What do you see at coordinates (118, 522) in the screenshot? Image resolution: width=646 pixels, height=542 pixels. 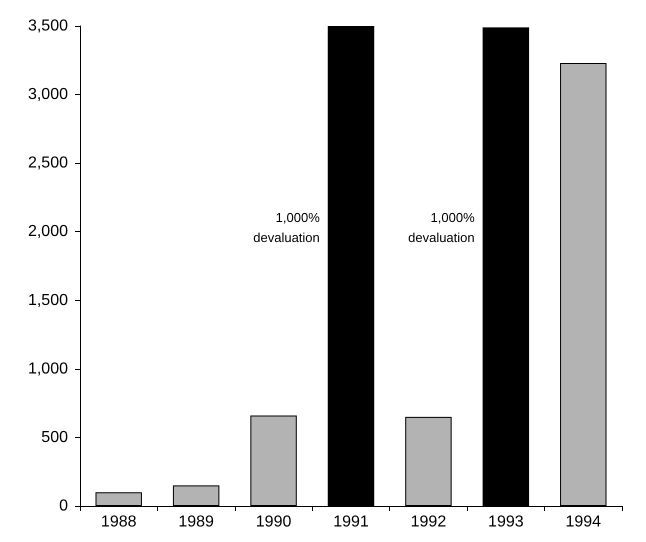 I see `x-tick-label: 1988` at bounding box center [118, 522].